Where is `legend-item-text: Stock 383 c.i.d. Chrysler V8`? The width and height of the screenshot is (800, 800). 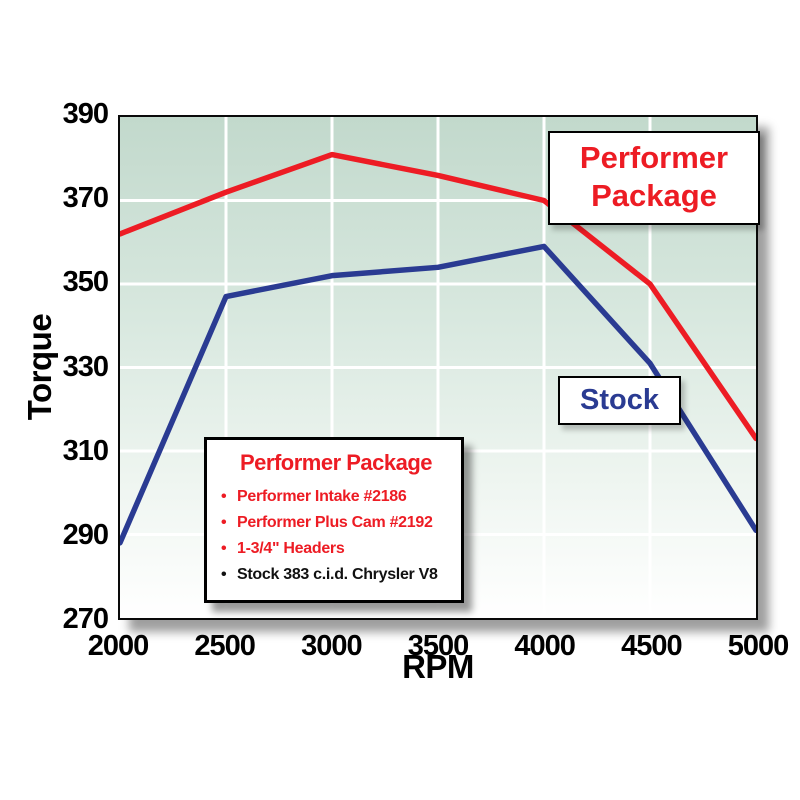 legend-item-text: Stock 383 c.i.d. Chrysler V8 is located at coordinates (337, 574).